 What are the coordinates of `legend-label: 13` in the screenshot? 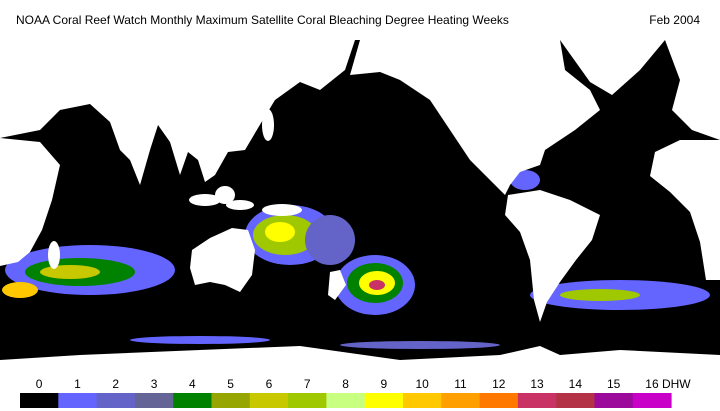 It's located at (537, 384).